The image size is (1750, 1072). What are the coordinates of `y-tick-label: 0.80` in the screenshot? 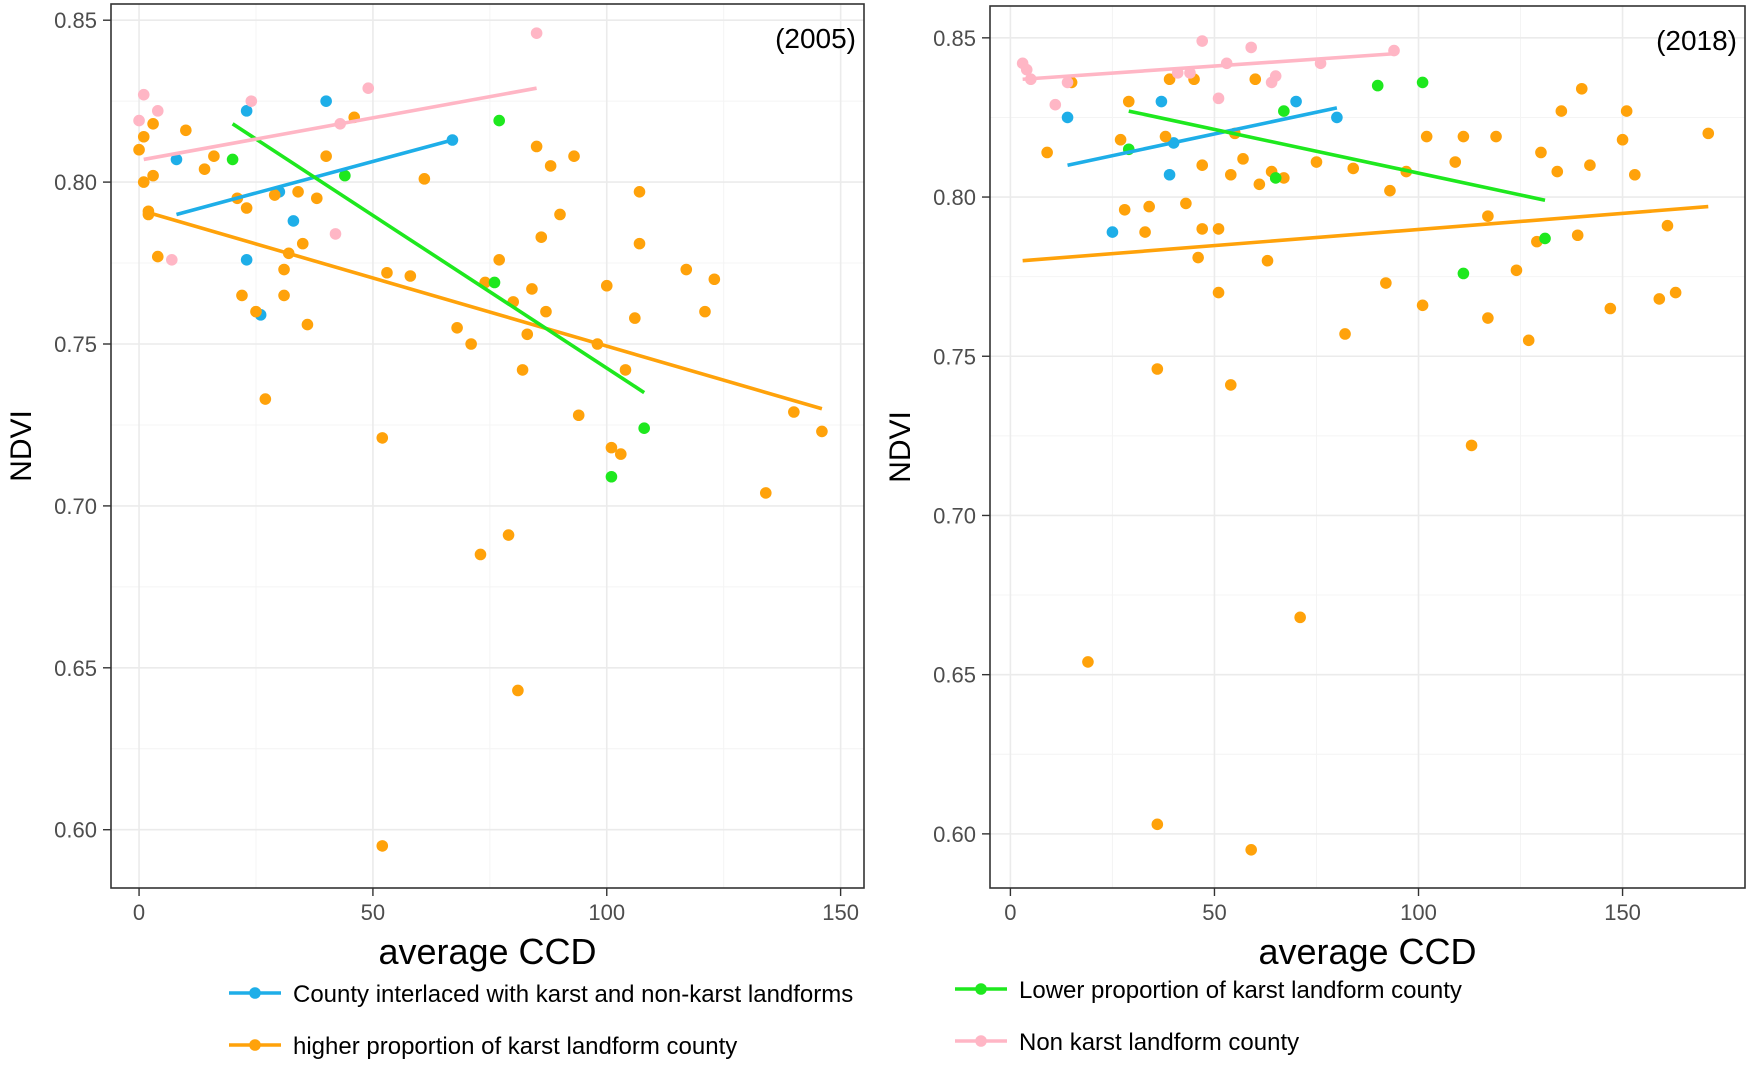 It's located at (954, 197).